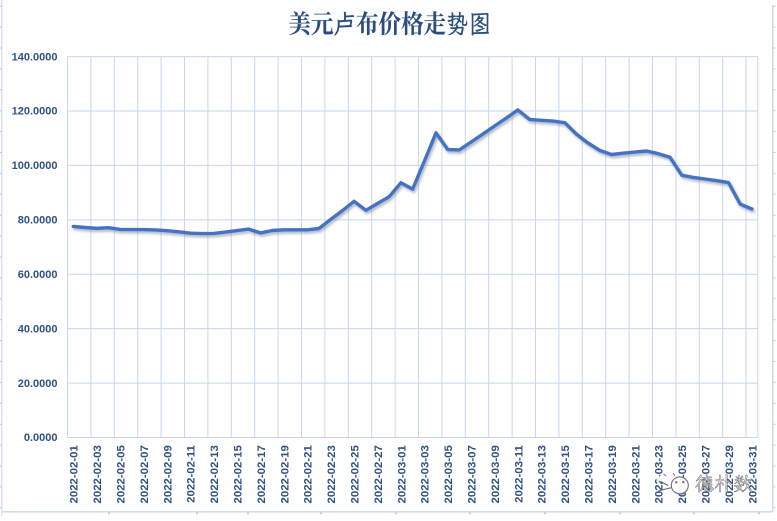  What do you see at coordinates (38, 329) in the screenshot?
I see `svg-text: 40.0000` at bounding box center [38, 329].